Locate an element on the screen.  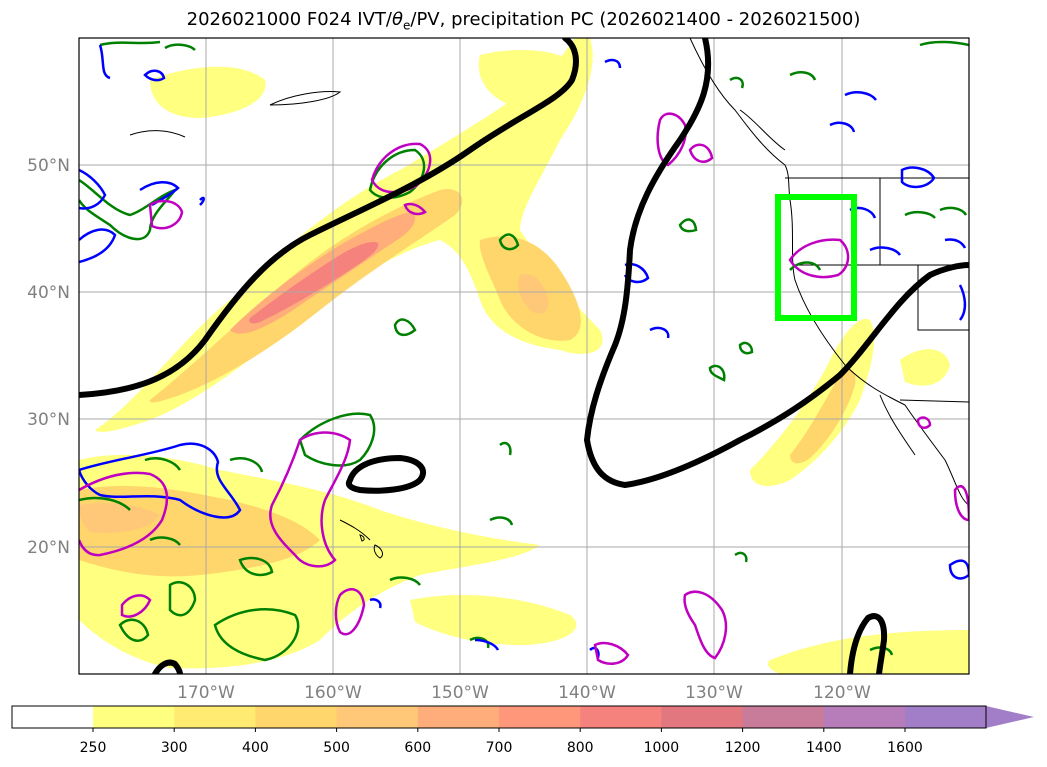
colorbar-label: 400 is located at coordinates (255, 748).